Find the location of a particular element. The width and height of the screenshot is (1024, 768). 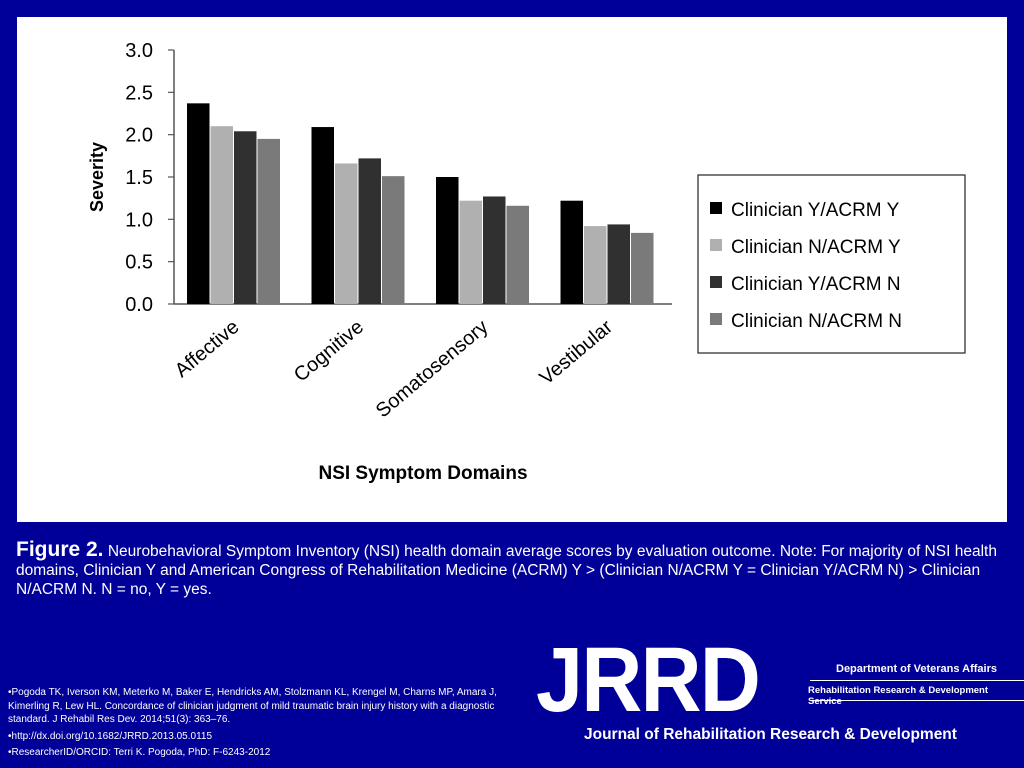

legend-label: Clinician Y/ACRM N is located at coordinates (816, 284).